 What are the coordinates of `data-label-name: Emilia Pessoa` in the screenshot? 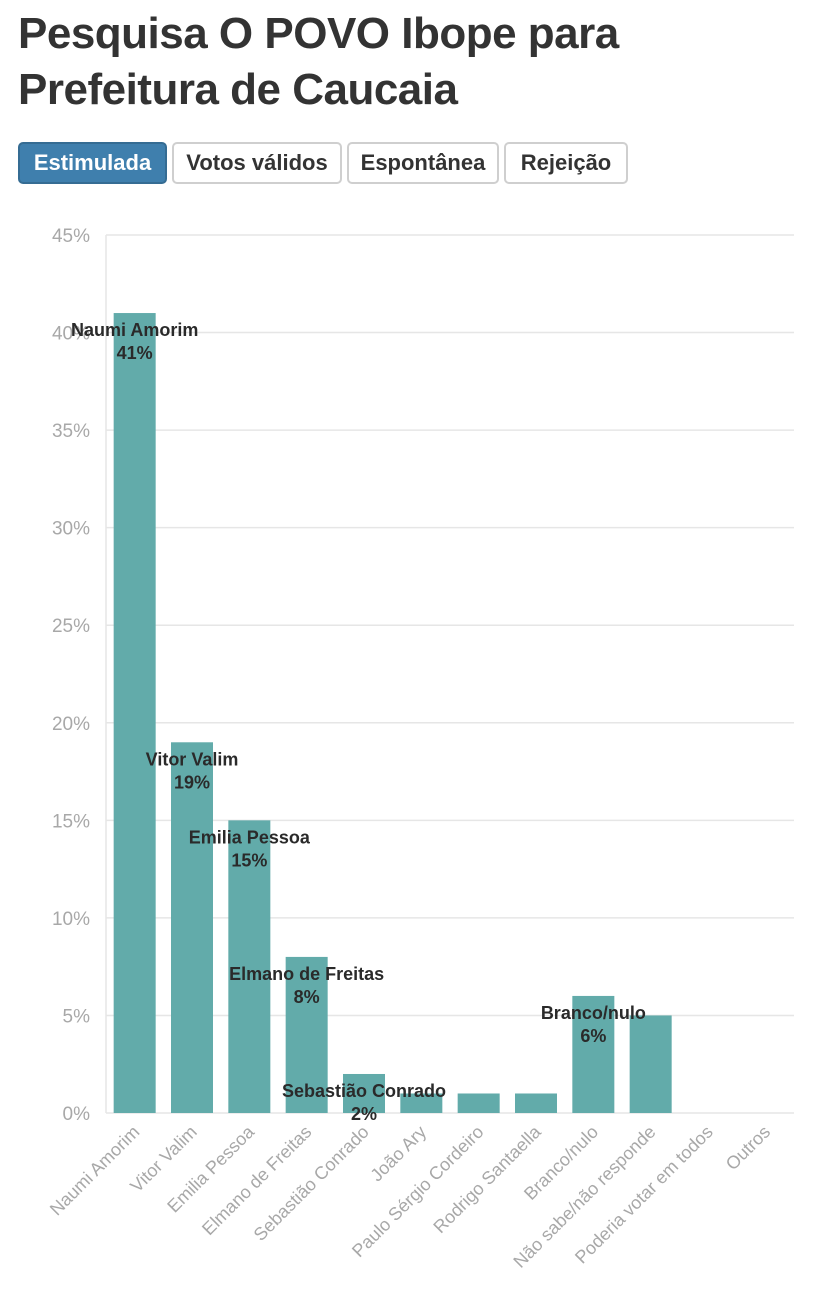 It's located at (250, 837).